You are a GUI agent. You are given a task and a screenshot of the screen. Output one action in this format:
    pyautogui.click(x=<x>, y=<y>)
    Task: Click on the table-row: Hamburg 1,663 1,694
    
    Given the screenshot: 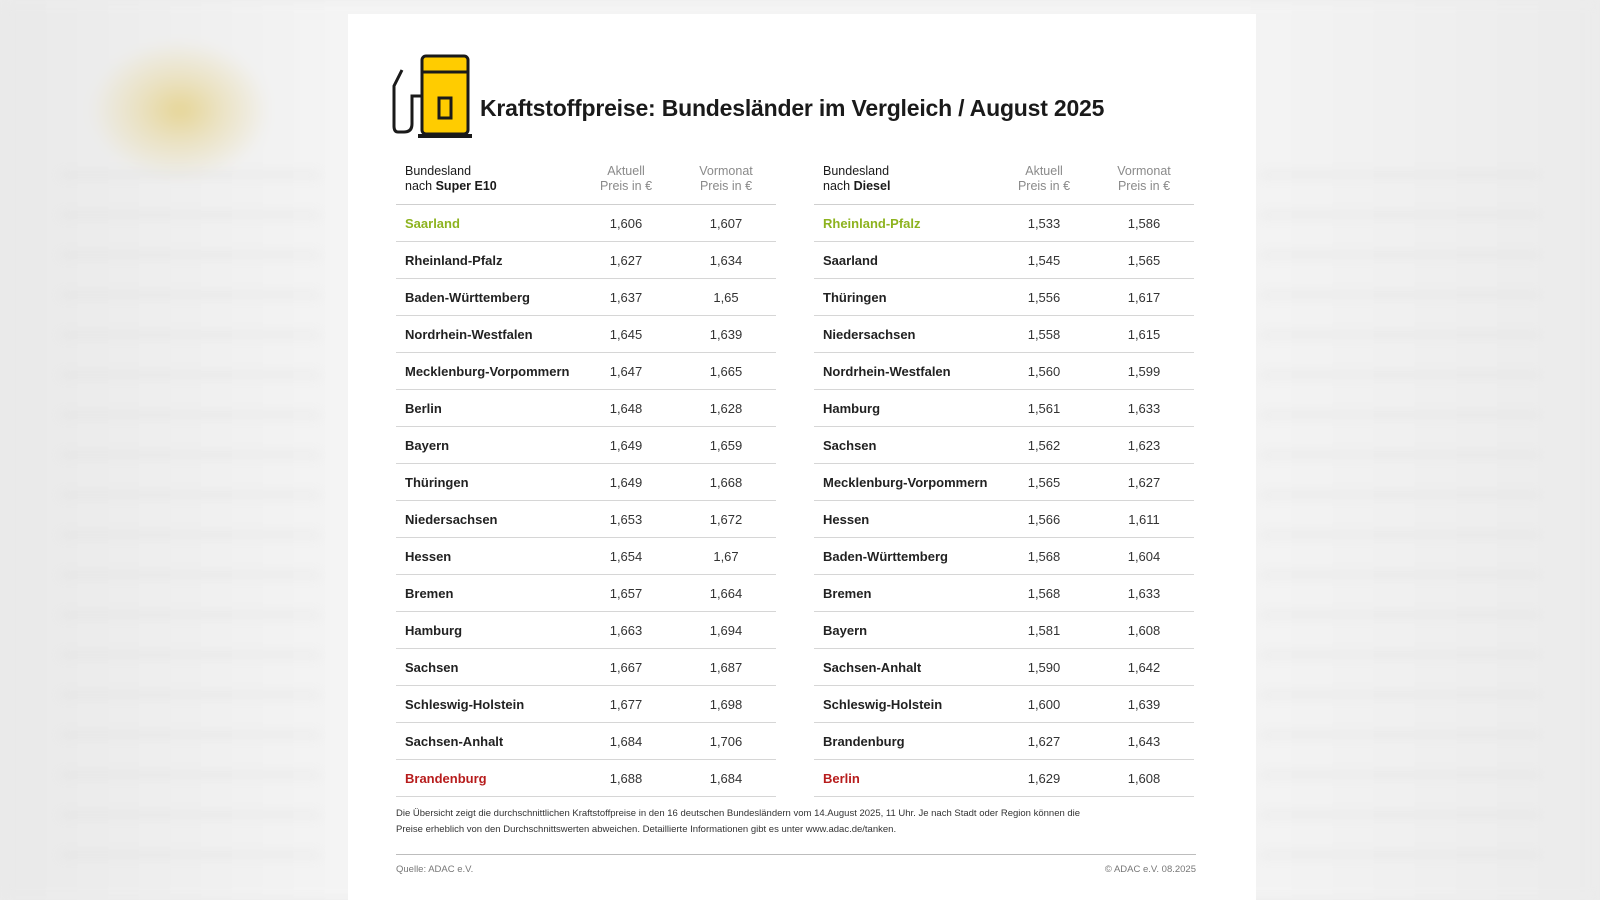 What is the action you would take?
    pyautogui.click(x=586, y=630)
    